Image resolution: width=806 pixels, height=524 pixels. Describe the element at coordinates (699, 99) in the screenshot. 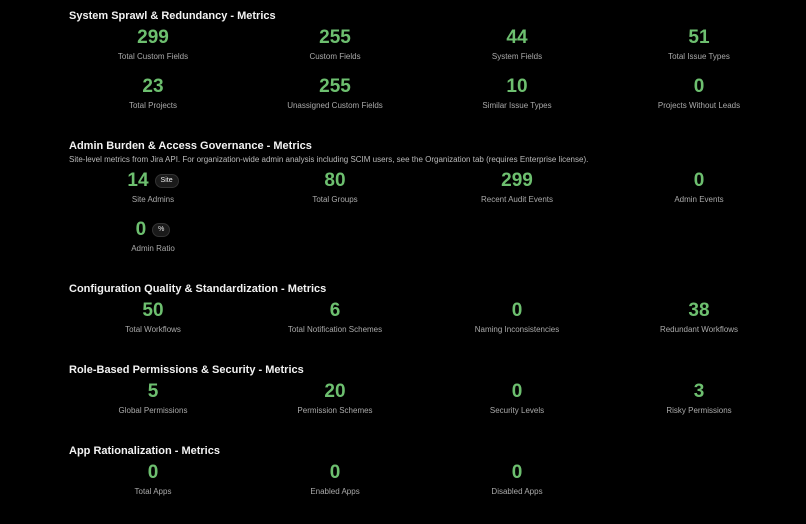

I see `metric-card: 0 Projects Without Leads` at that location.